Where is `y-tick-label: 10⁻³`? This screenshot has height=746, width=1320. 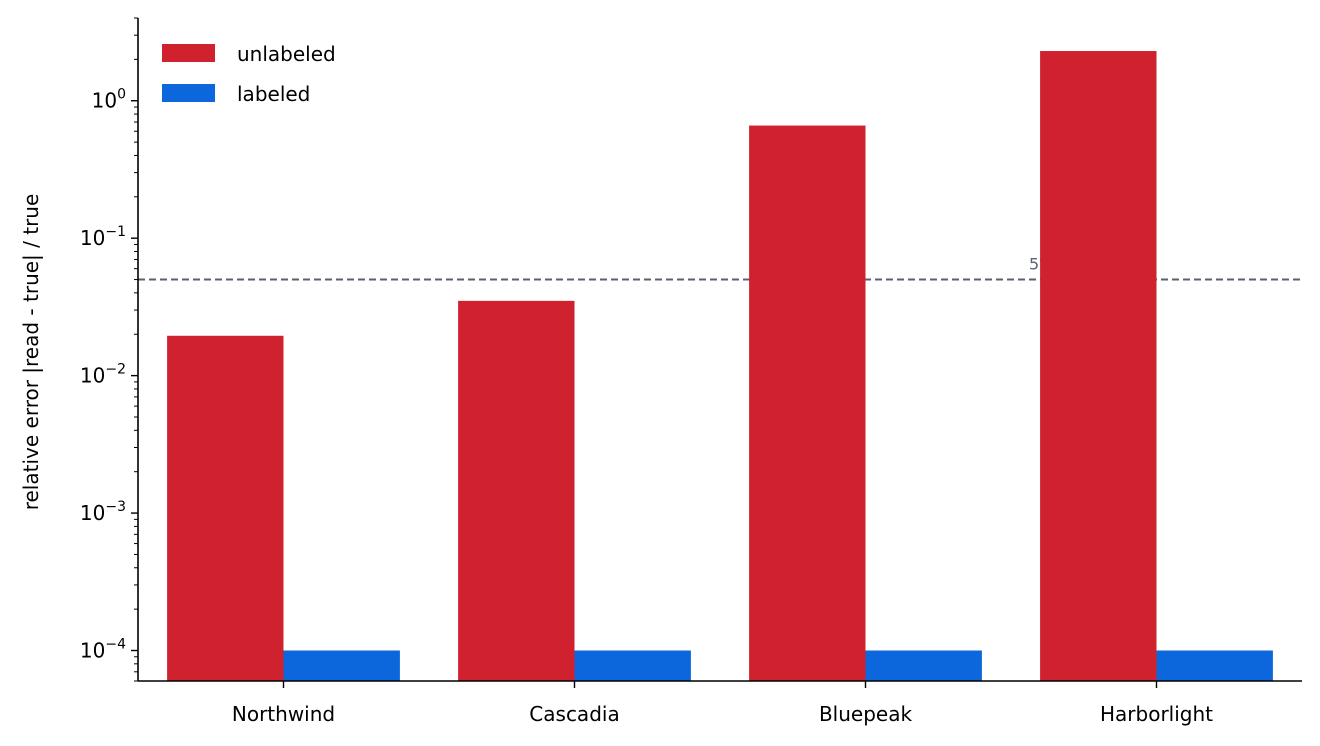
y-tick-label: 10⁻³ is located at coordinates (103, 512).